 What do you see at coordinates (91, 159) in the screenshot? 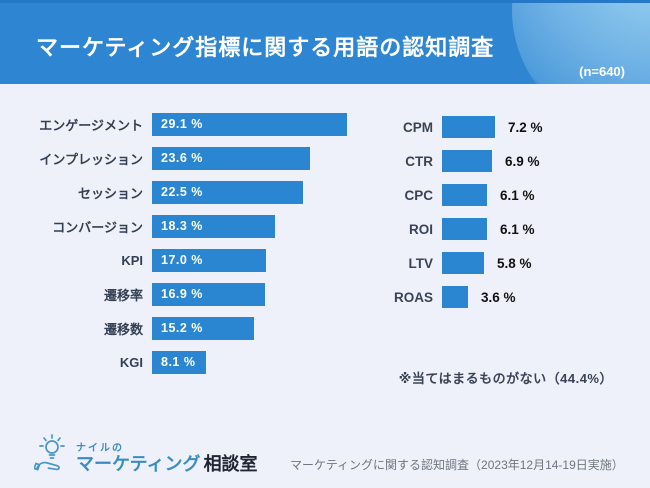
I see `category-label: インプレッション` at bounding box center [91, 159].